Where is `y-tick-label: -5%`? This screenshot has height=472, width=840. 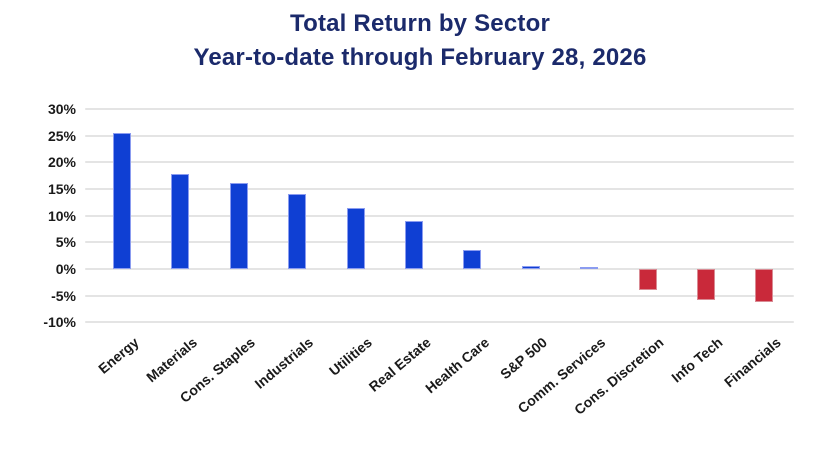
y-tick-label: -5% is located at coordinates (63, 295).